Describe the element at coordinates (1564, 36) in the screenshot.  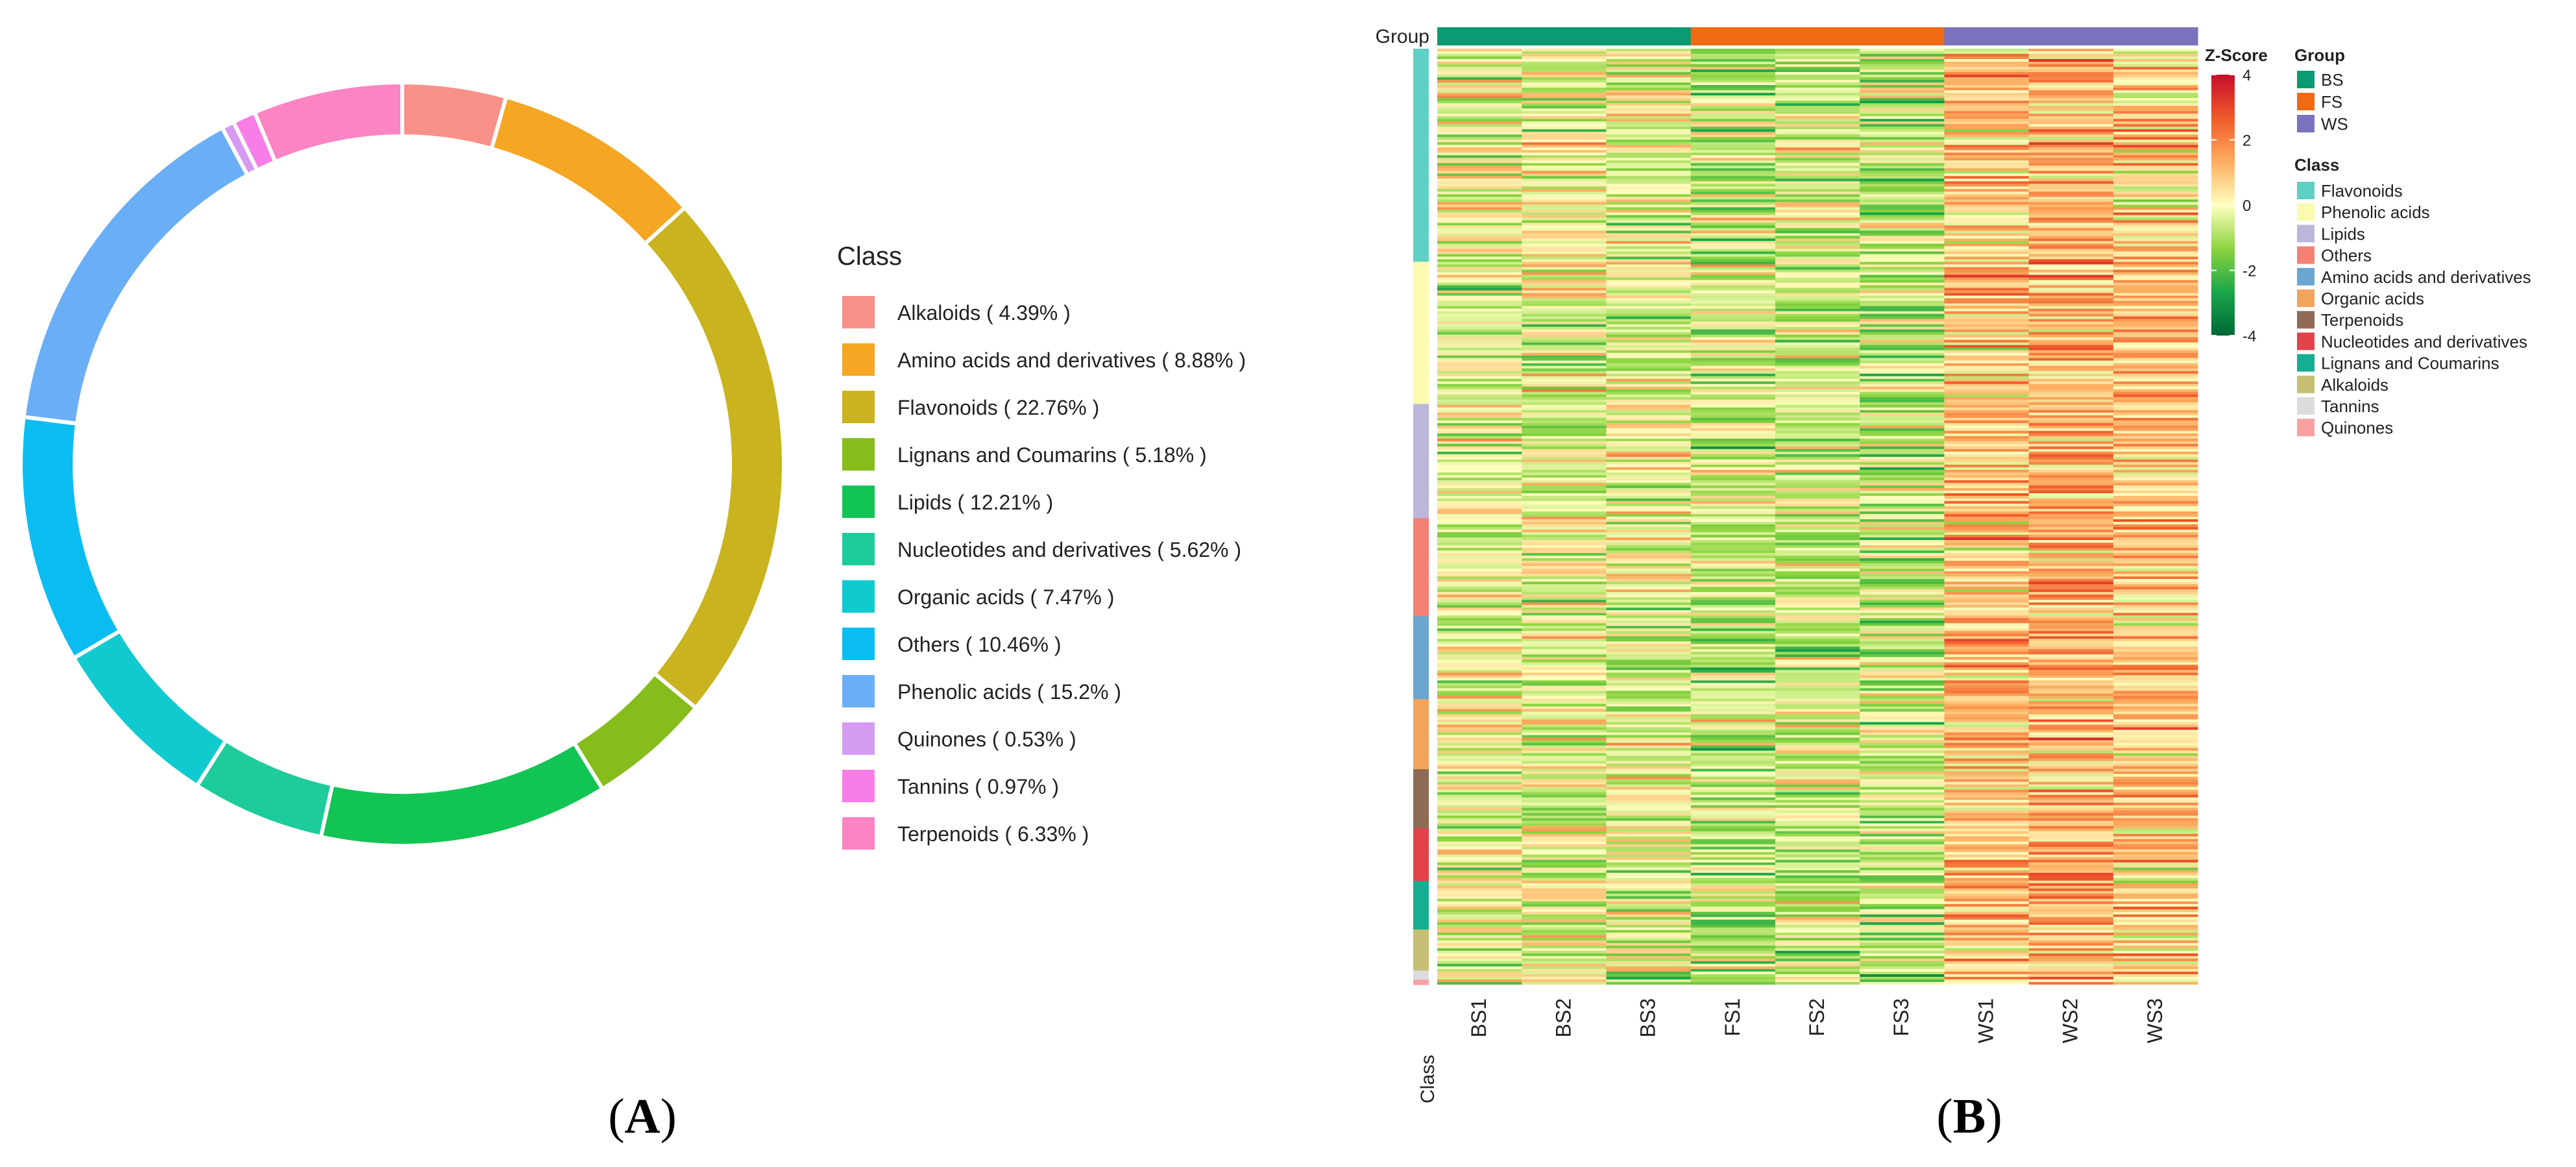
I see `group-cell-bs` at that location.